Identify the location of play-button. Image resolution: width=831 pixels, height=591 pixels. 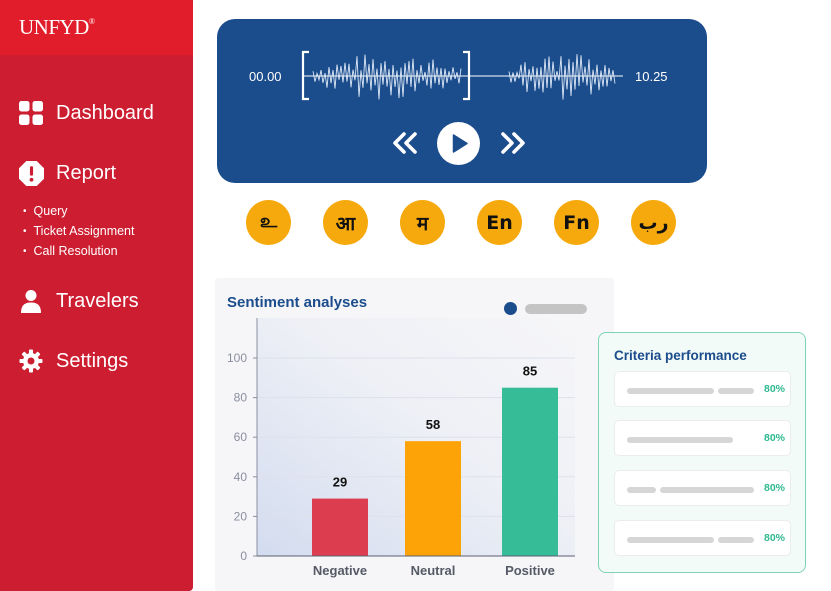
(458, 143).